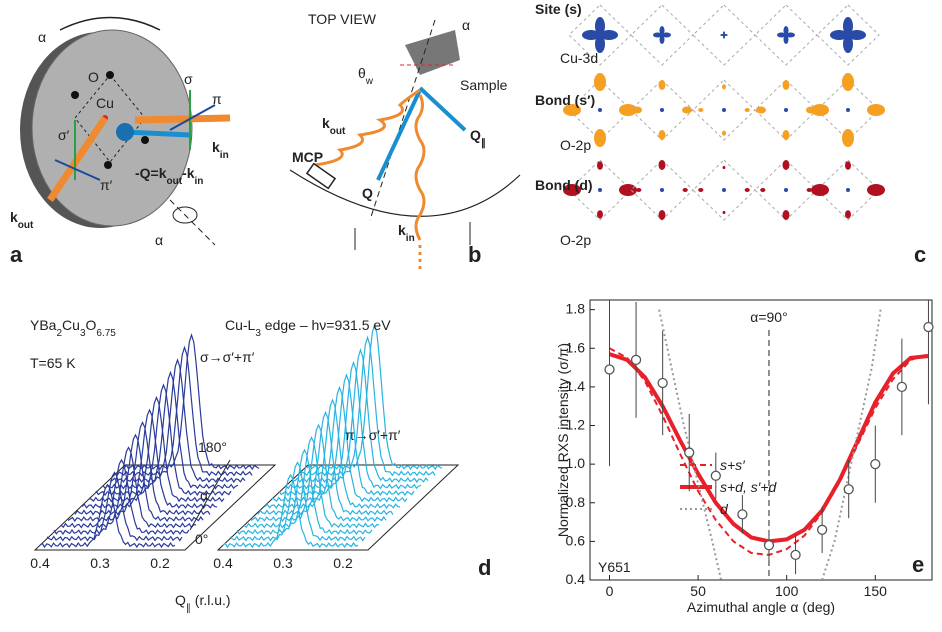 This screenshot has width=942, height=632. Describe the element at coordinates (16, 254) in the screenshot. I see `label: a` at that location.